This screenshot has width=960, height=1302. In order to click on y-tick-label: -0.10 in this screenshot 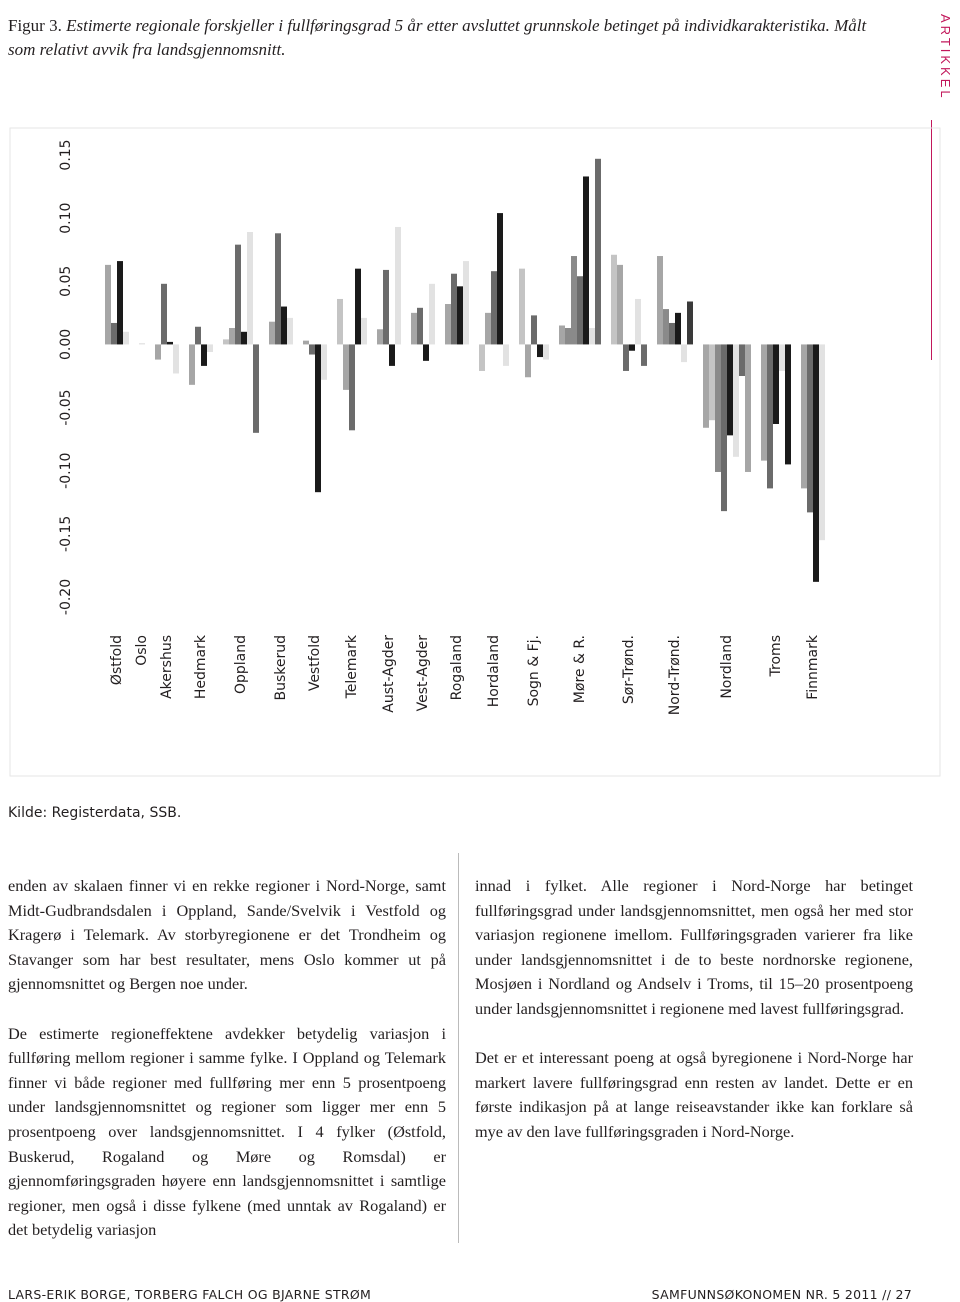, I will do `click(66, 471)`.